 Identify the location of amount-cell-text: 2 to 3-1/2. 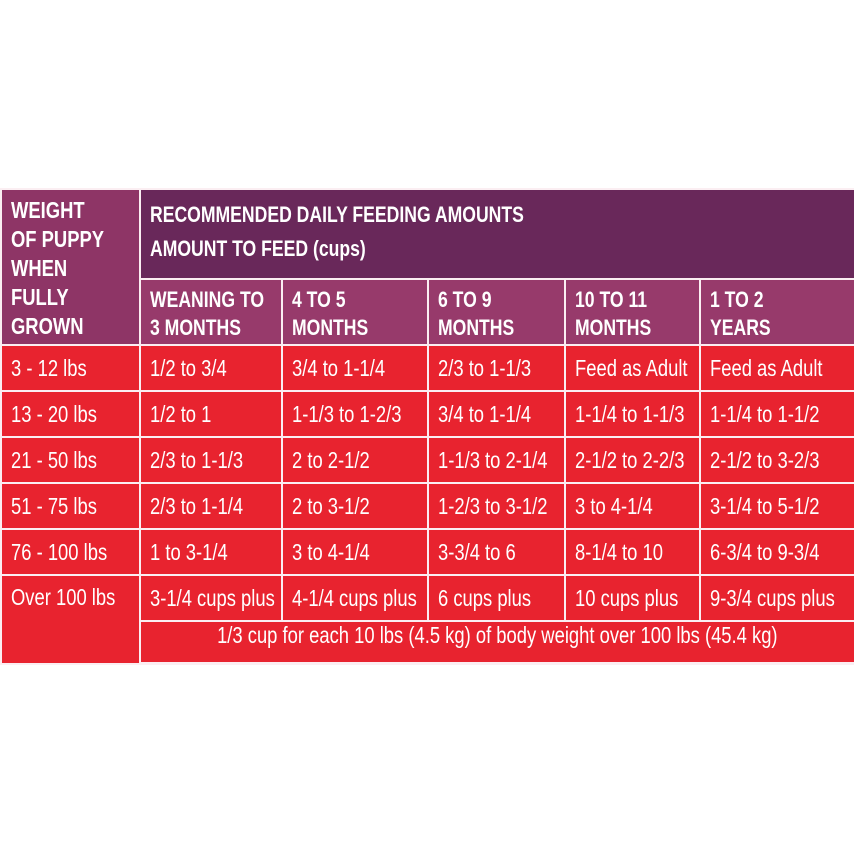
(331, 505).